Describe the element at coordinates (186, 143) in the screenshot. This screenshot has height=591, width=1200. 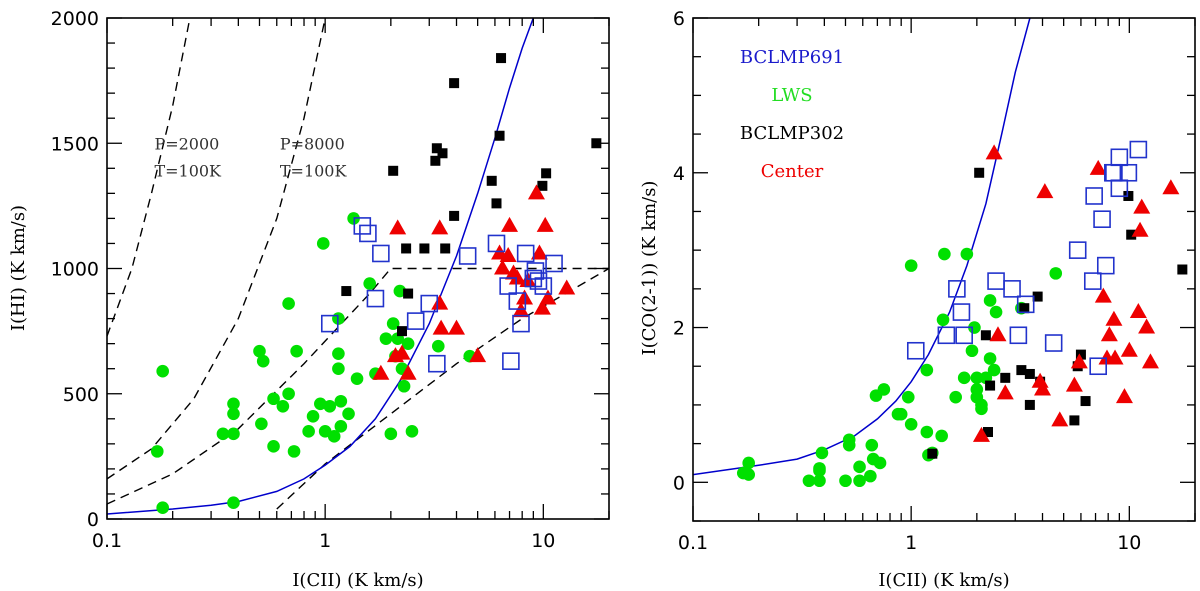
I see `model-annotation: P=2000` at that location.